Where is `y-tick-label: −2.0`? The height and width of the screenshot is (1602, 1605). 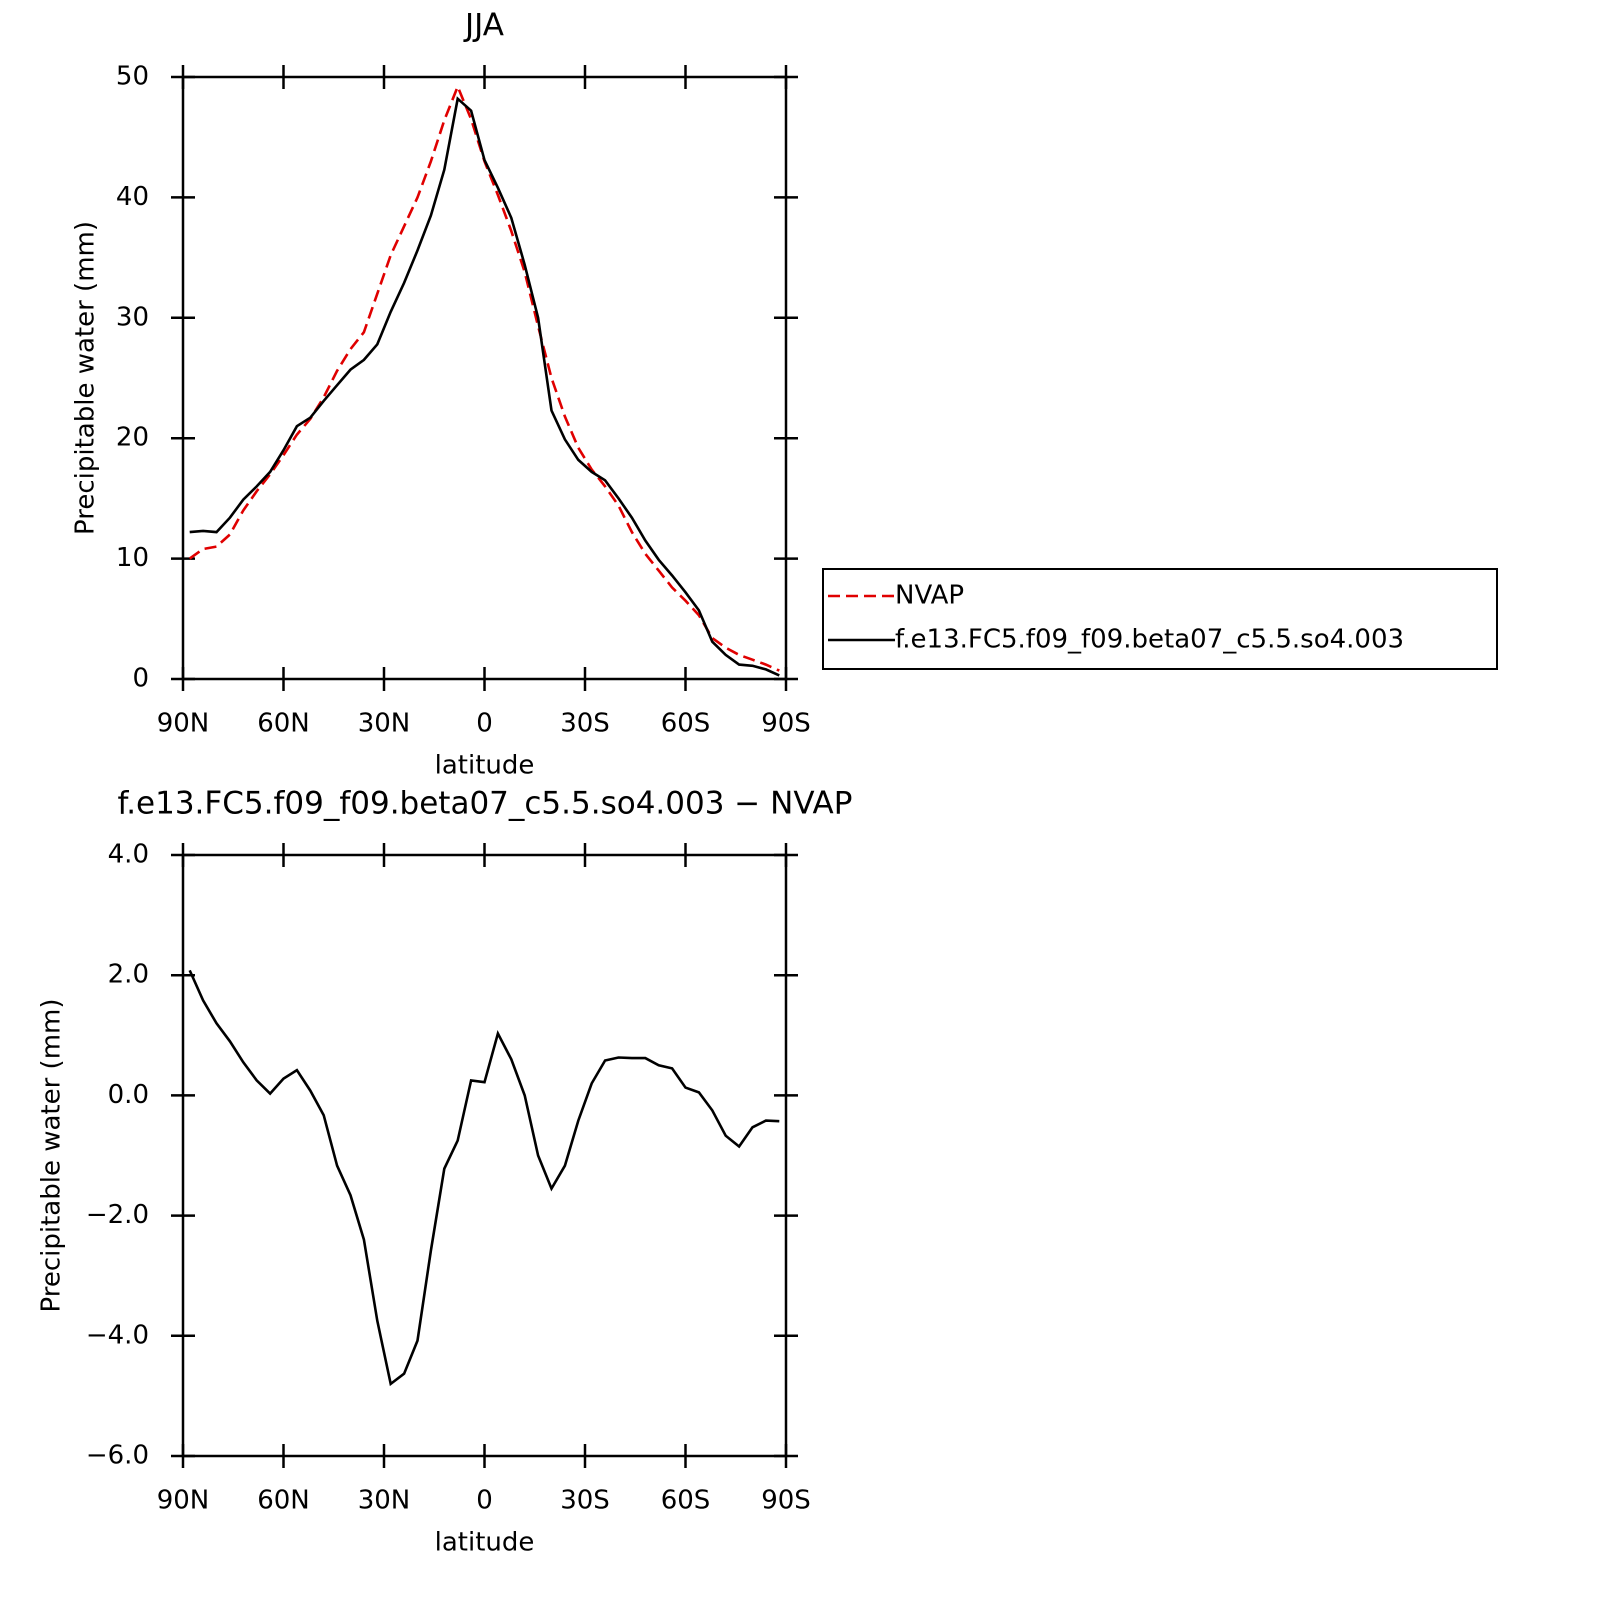
y-tick-label: −2.0 is located at coordinates (117, 1215).